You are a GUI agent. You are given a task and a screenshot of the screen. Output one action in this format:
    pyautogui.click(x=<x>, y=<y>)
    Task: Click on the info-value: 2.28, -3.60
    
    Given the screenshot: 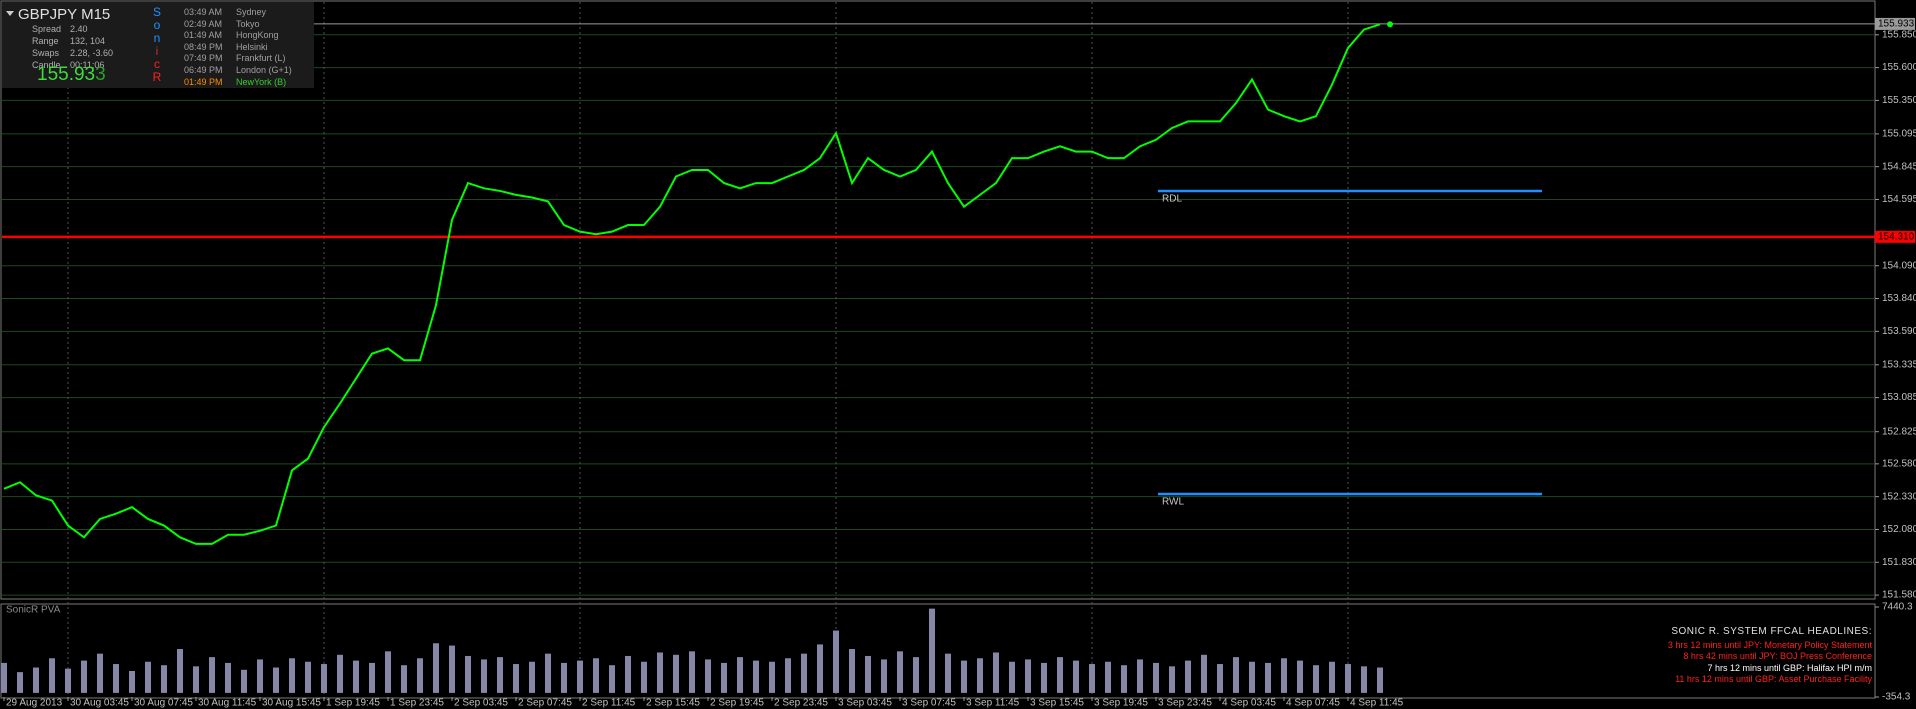 What is the action you would take?
    pyautogui.click(x=92, y=53)
    